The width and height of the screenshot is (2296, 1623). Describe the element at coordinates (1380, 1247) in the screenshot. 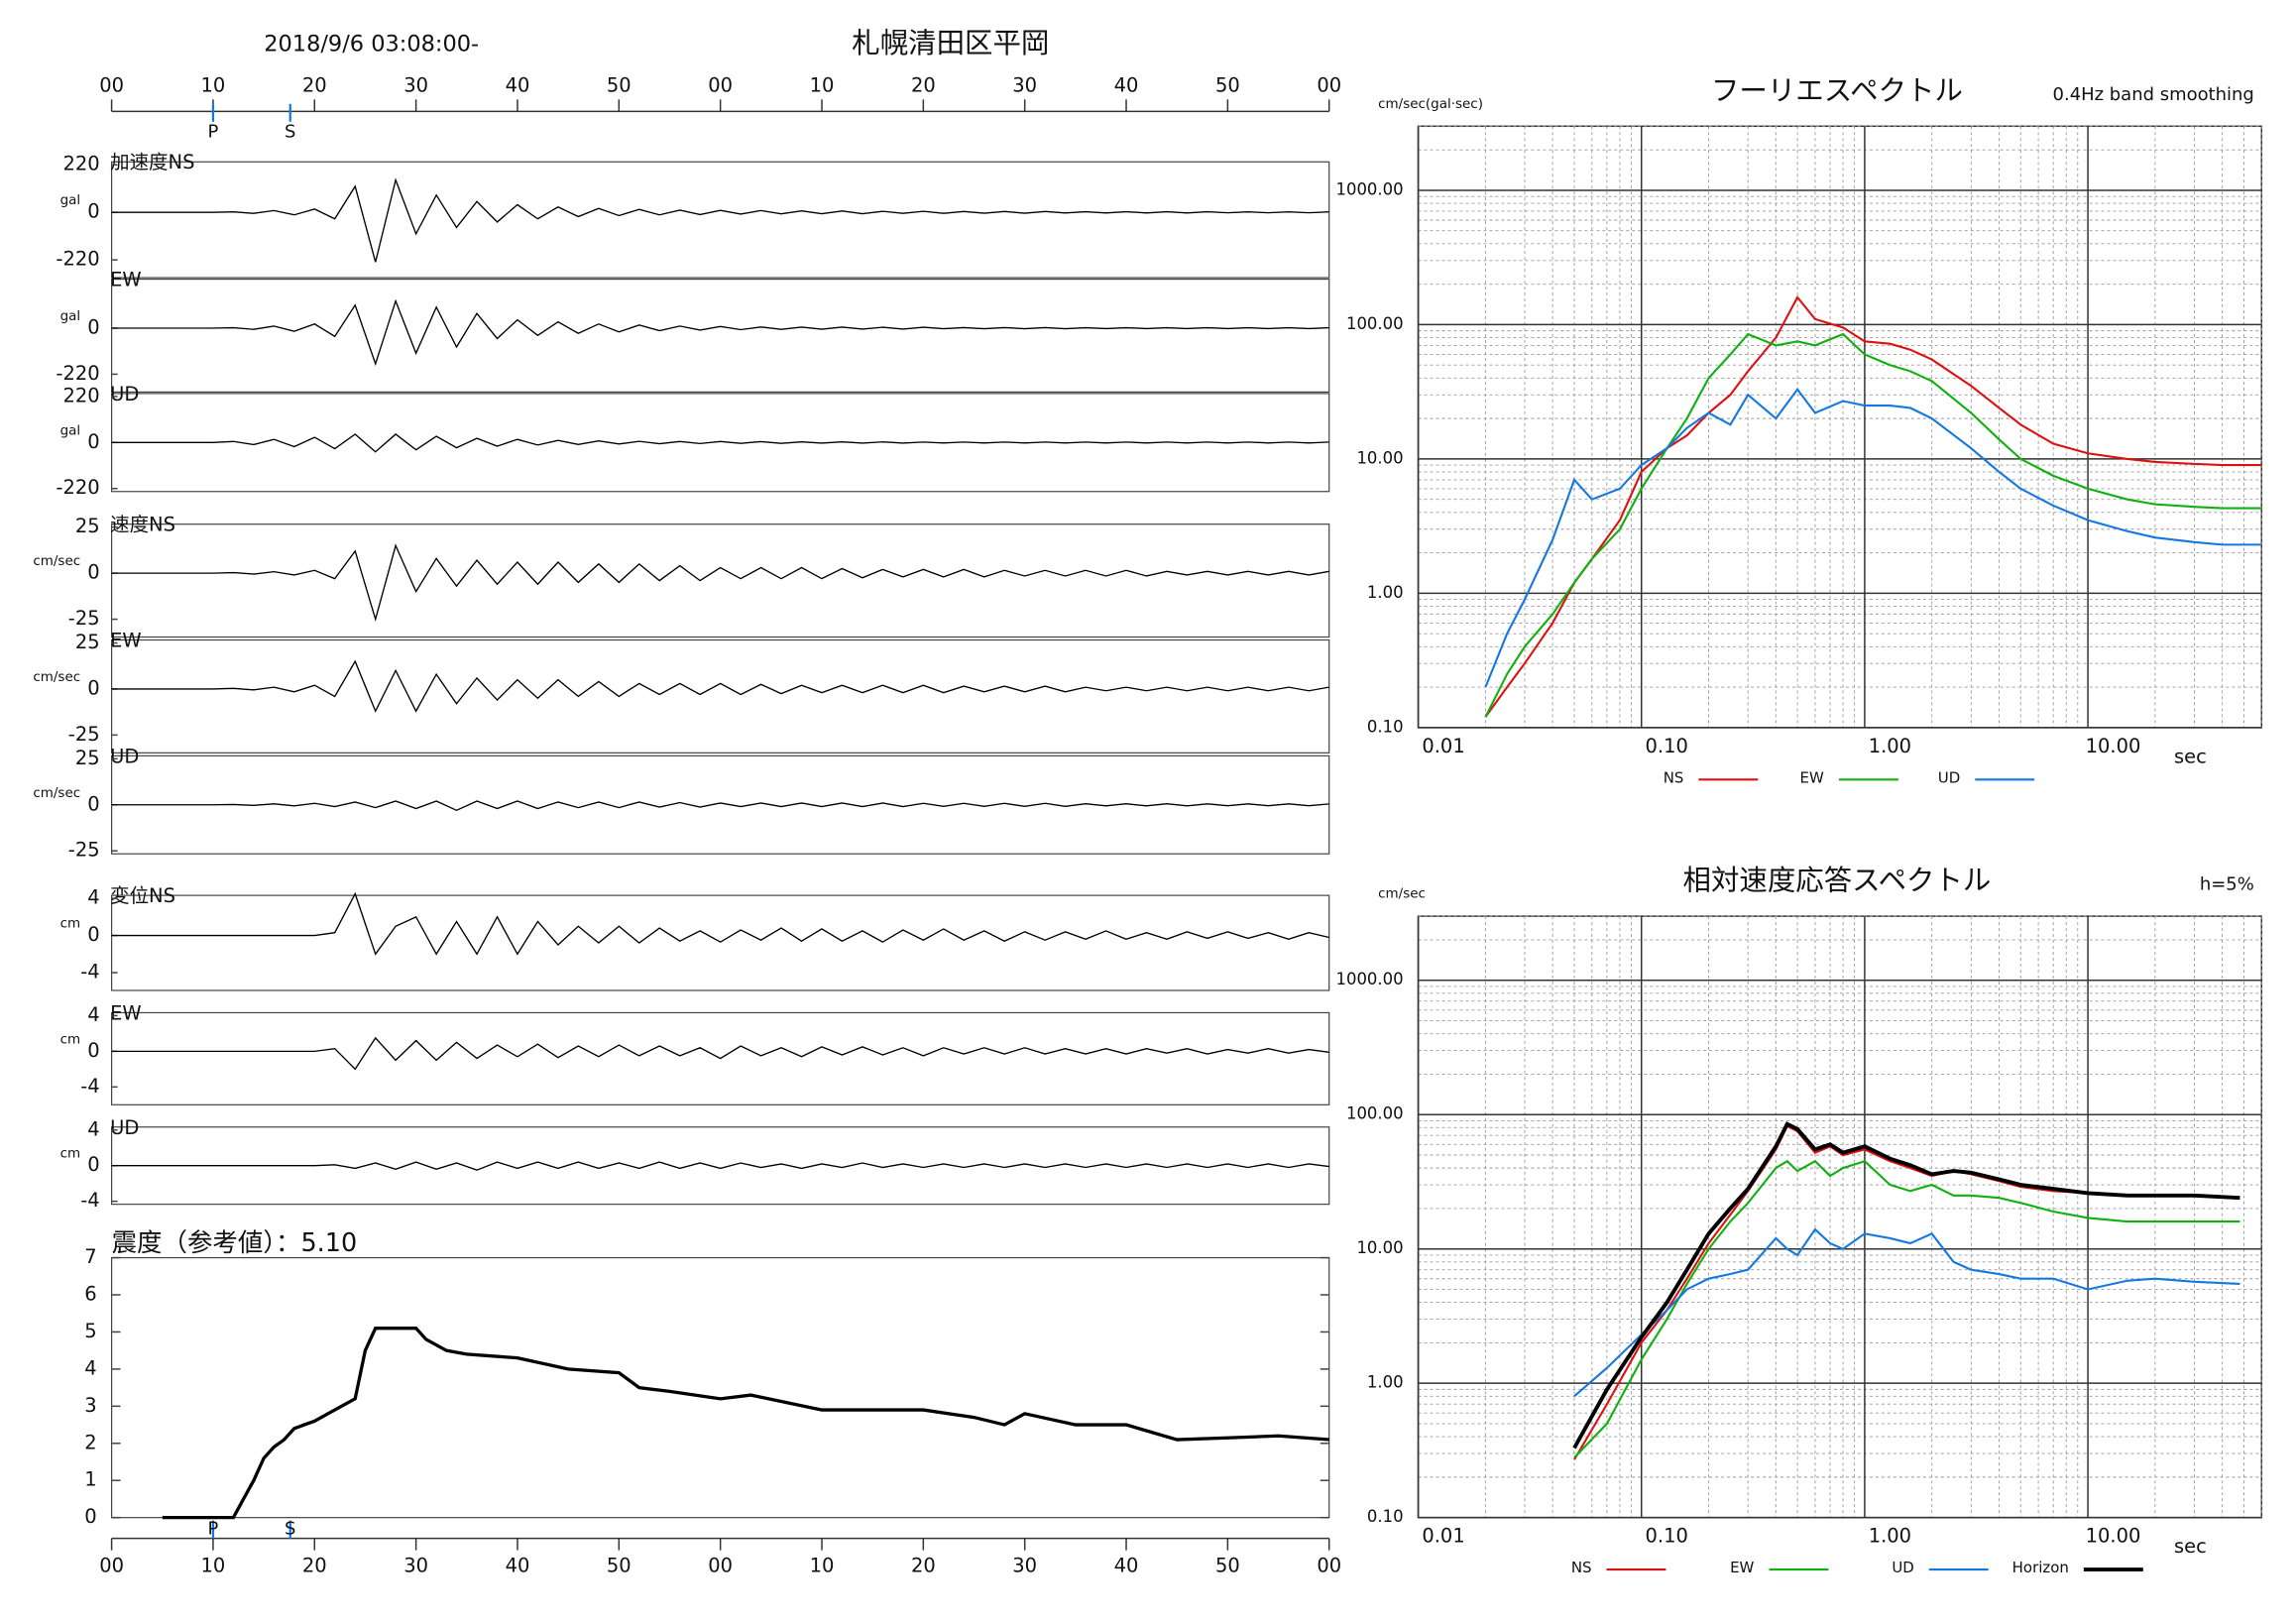

I see `y-tick-label: 10.00` at that location.